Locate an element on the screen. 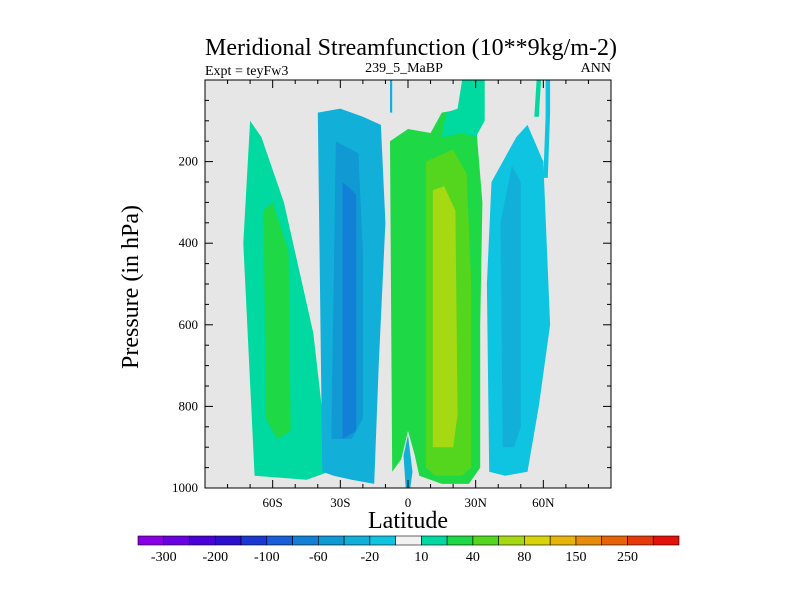  x-tick-label: 60N is located at coordinates (543, 502).